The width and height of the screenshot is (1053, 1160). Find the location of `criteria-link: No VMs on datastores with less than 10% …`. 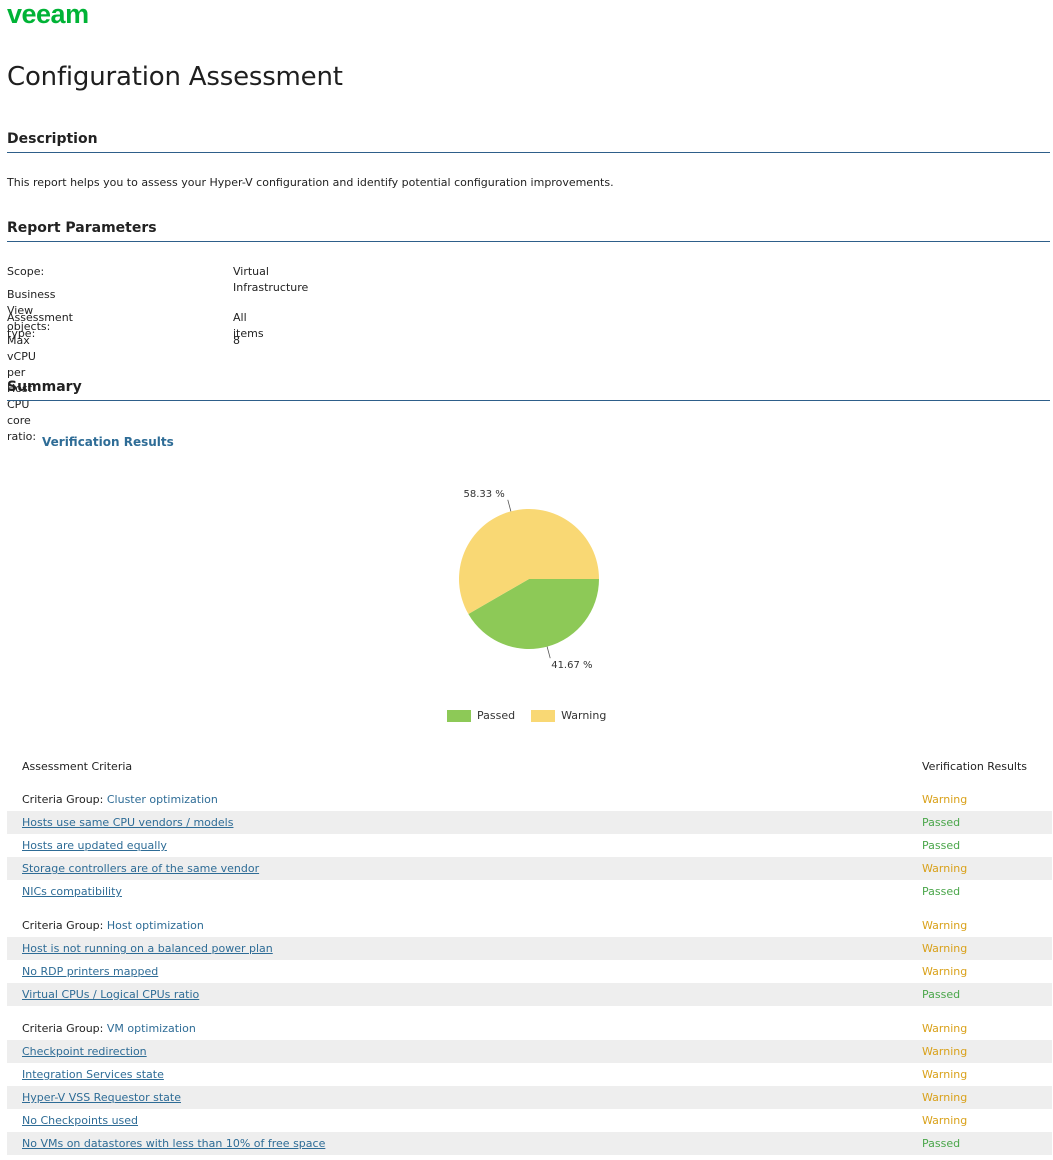

criteria-link: No VMs on datastores with less than 10% … is located at coordinates (174, 1143).